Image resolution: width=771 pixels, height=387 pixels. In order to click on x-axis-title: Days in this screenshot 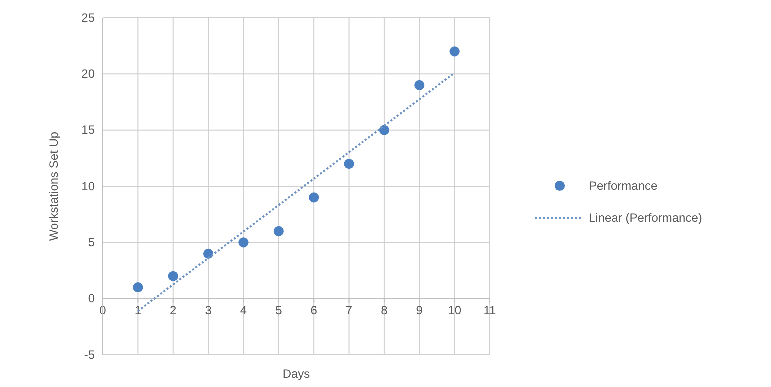, I will do `click(296, 374)`.